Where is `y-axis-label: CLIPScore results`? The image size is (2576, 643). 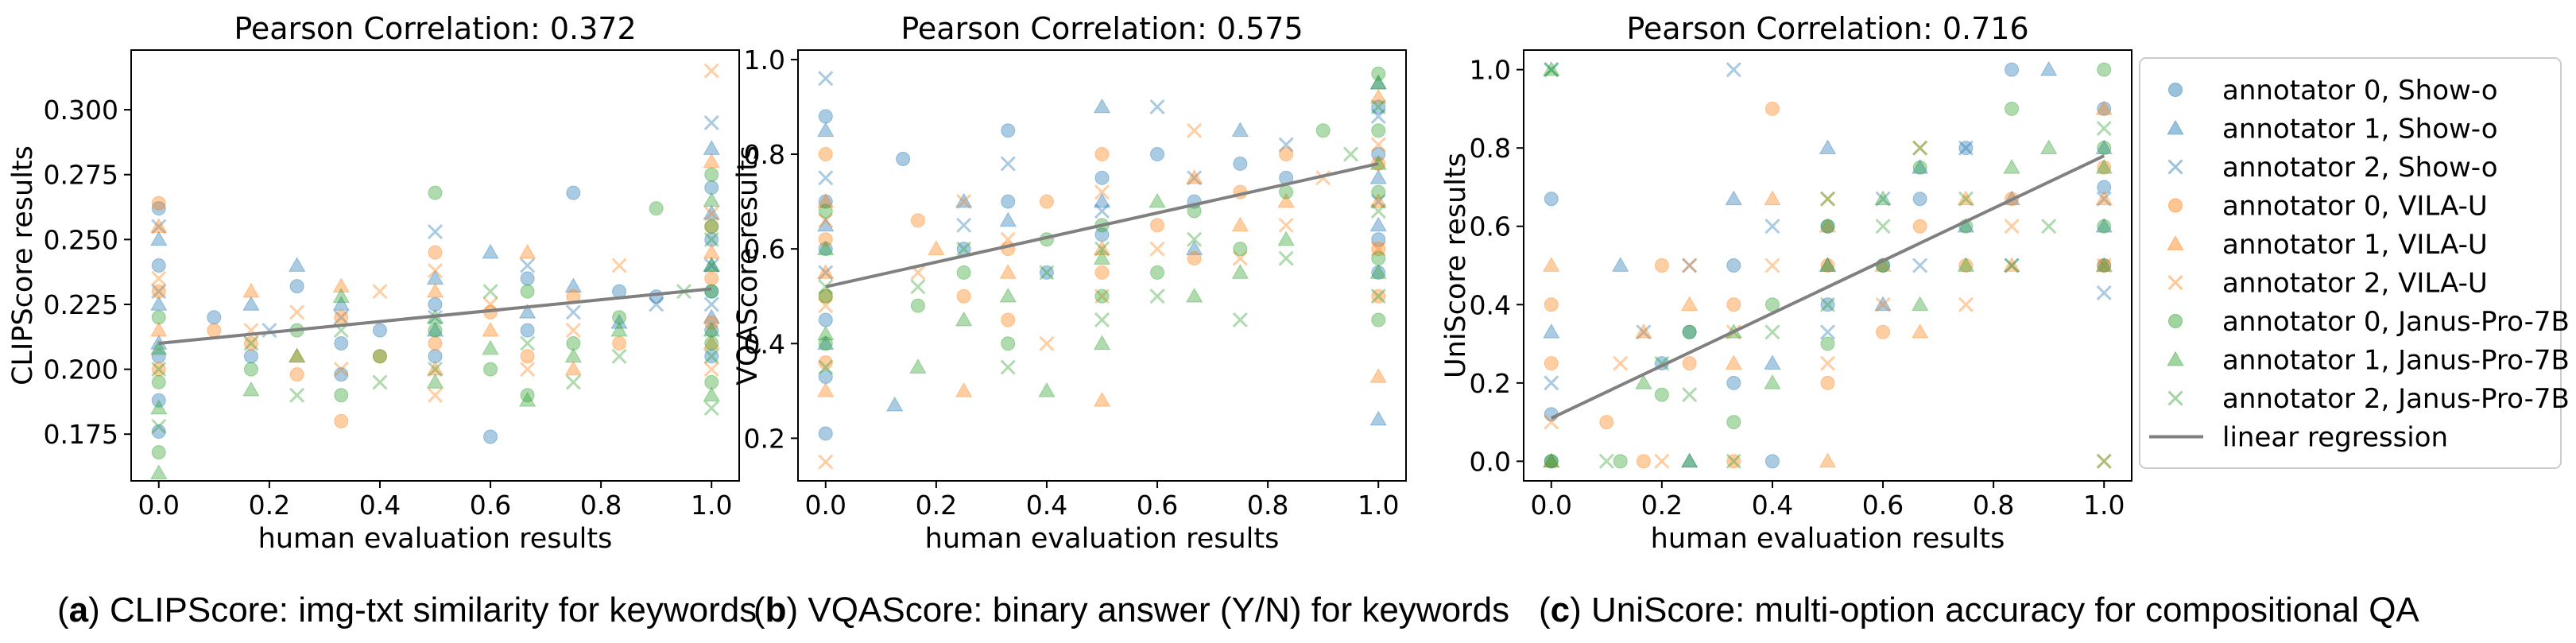
y-axis-label: CLIPScore results is located at coordinates (23, 265).